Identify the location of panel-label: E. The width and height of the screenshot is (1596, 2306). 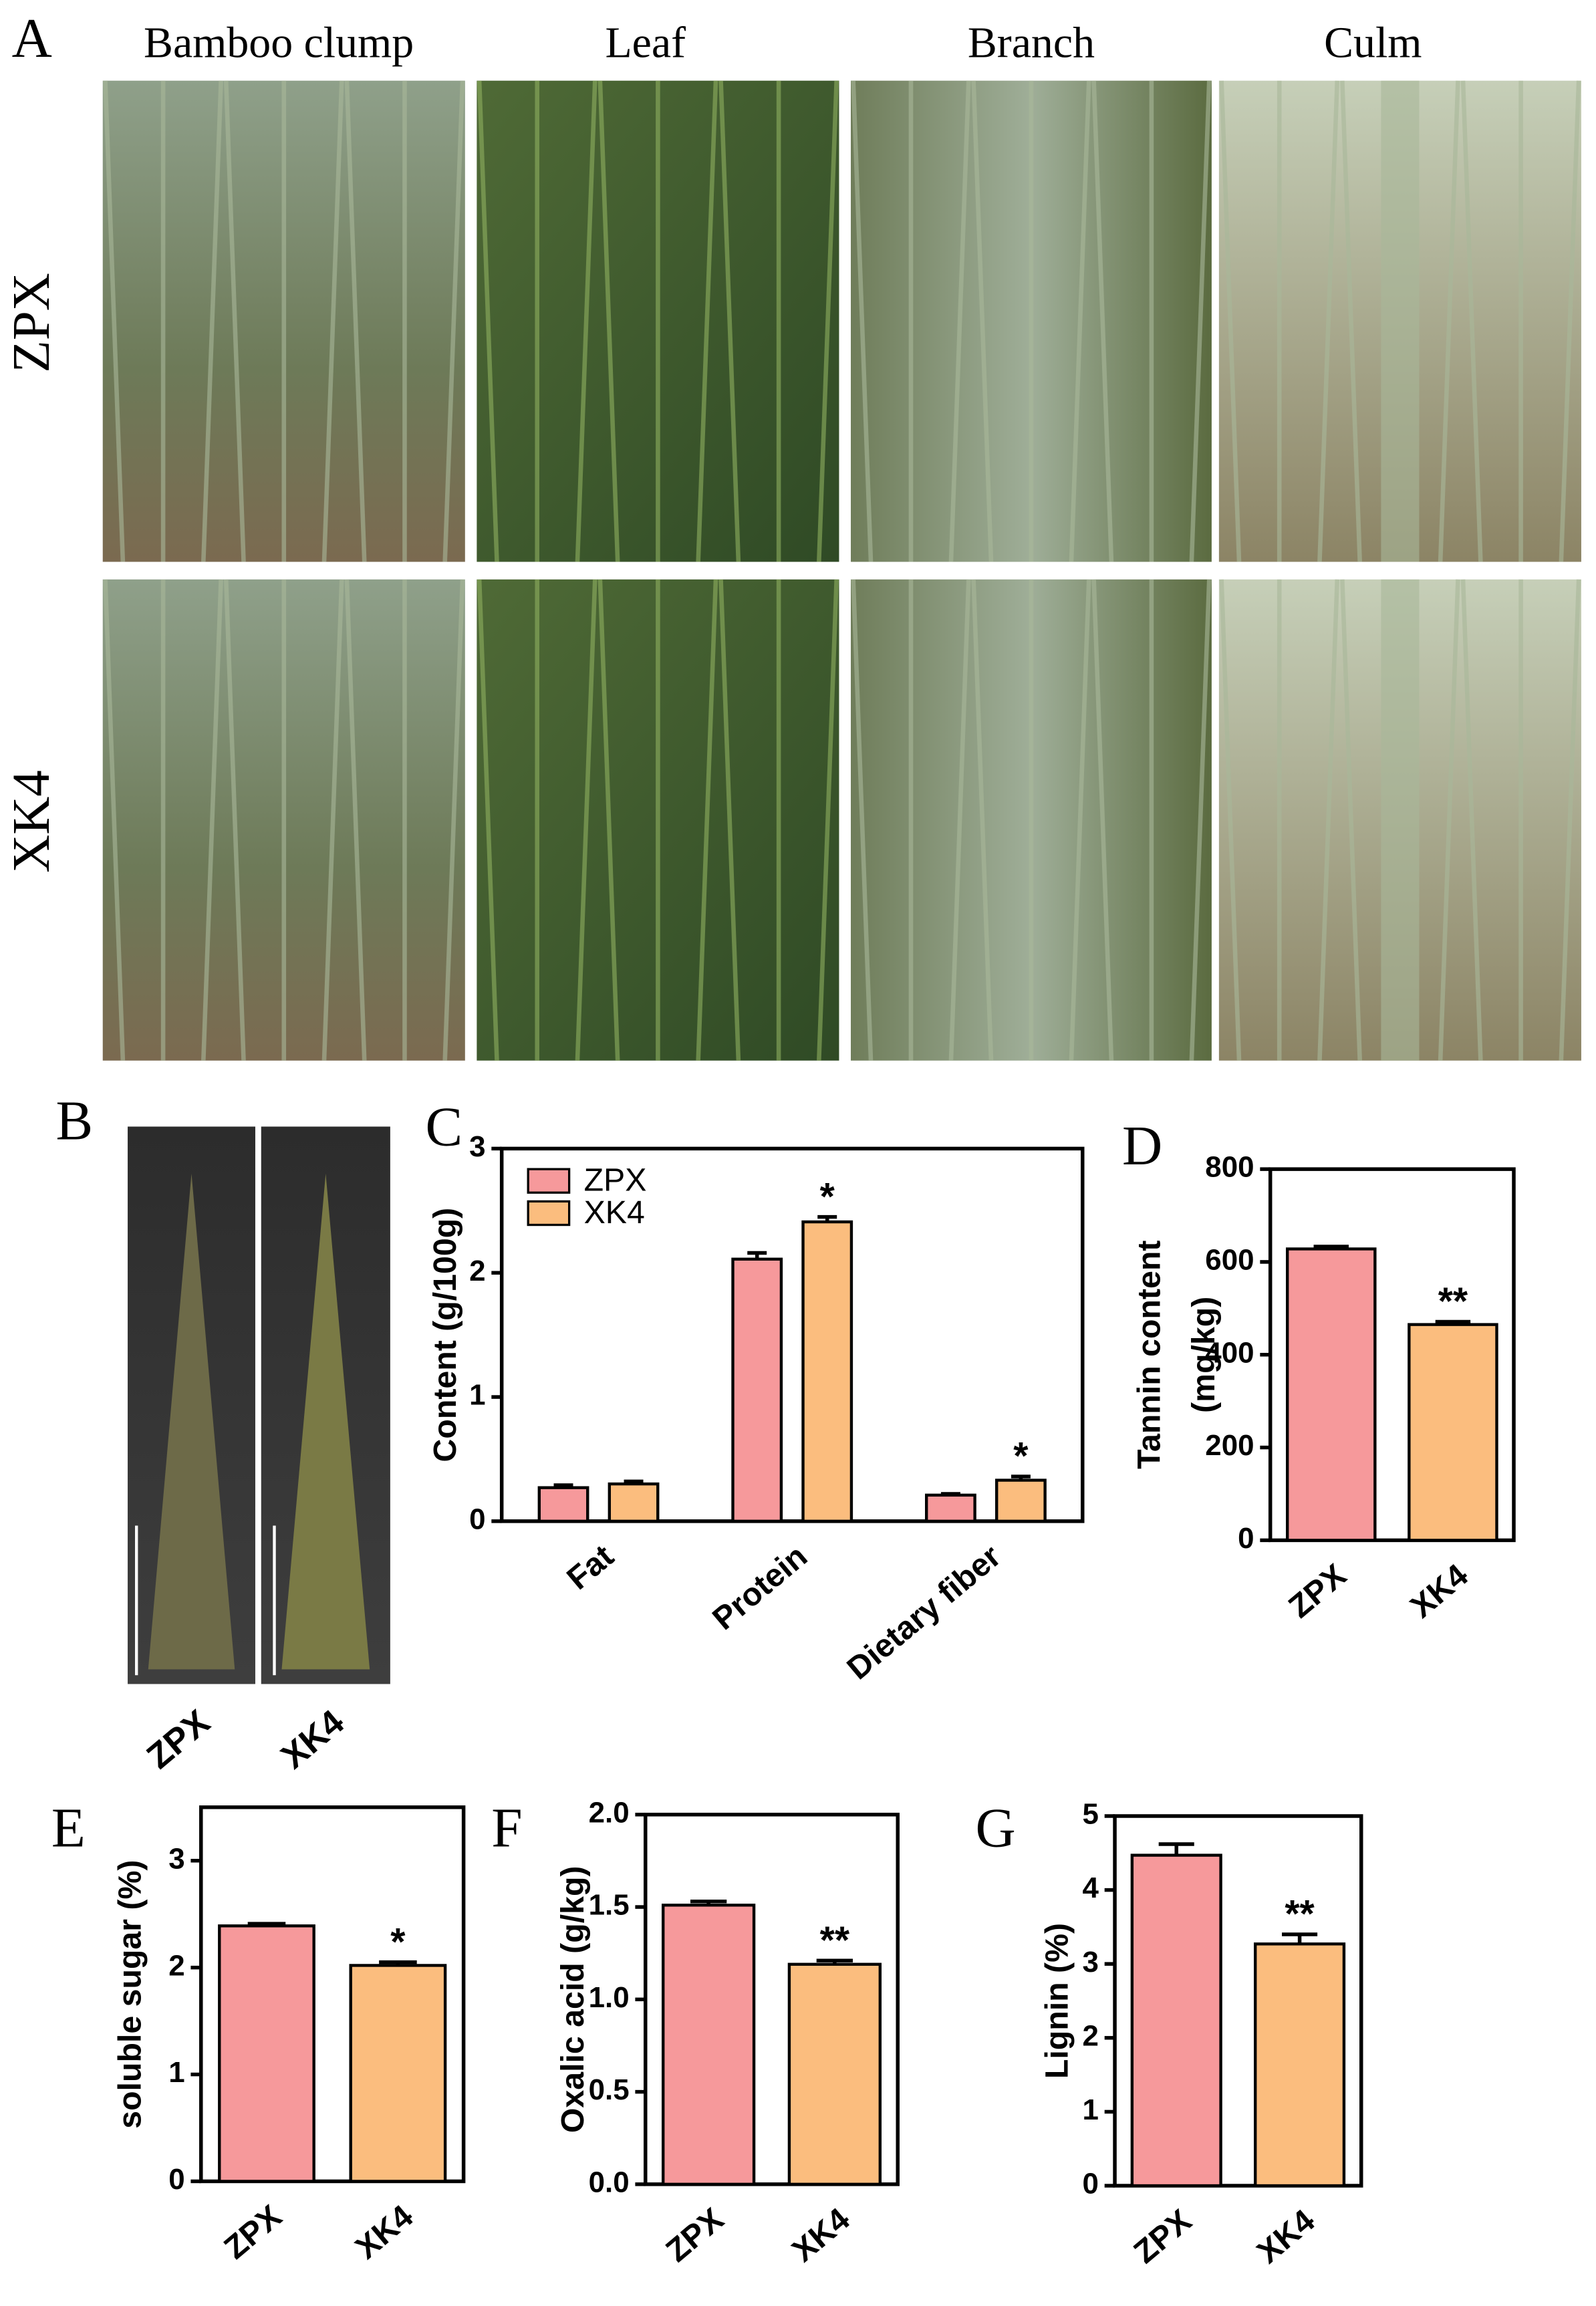
(69, 1828).